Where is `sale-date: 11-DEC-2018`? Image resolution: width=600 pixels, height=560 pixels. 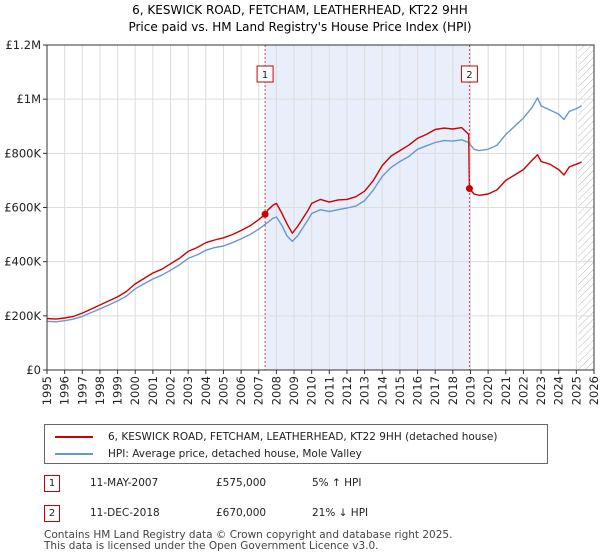
sale-date: 11-DEC-2018 is located at coordinates (125, 513).